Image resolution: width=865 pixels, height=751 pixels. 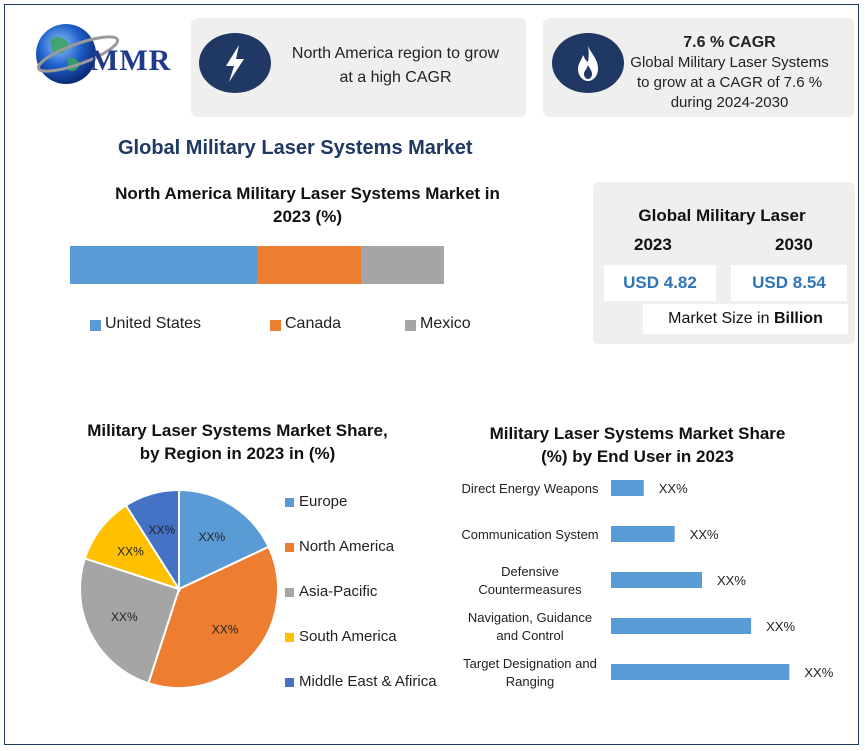 I want to click on market-size-footer: Market Size in Billion, so click(x=745, y=319).